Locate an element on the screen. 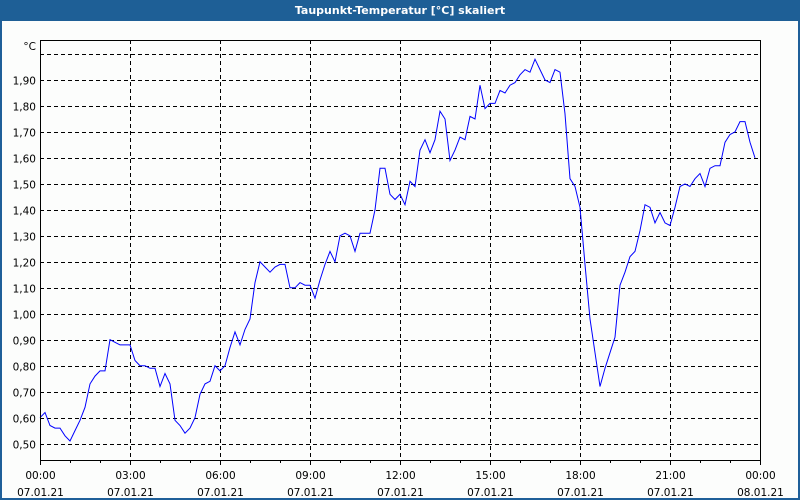 The image size is (800, 500). y-tick-label: 1,50 is located at coordinates (24, 186).